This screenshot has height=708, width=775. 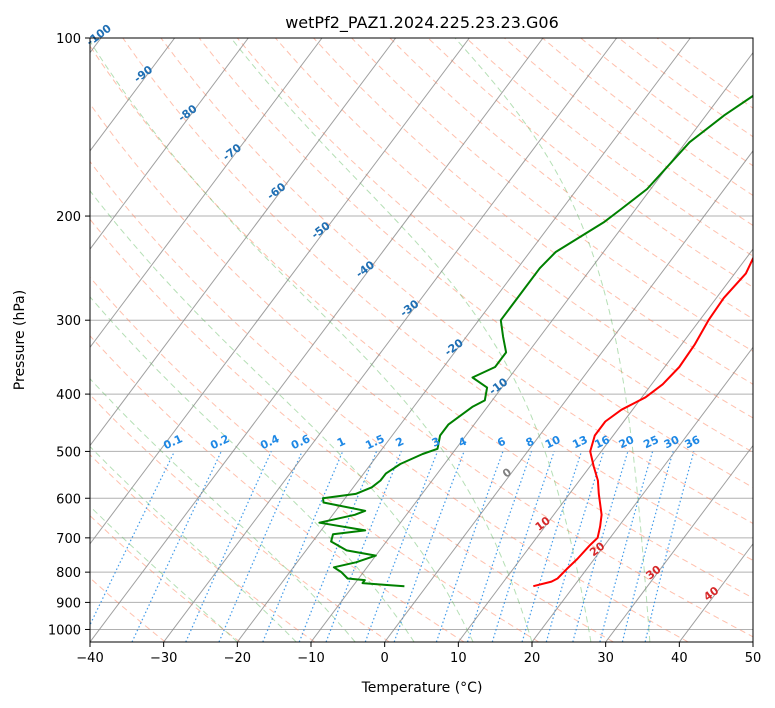 What do you see at coordinates (20, 340) in the screenshot?
I see `y-axis-label: Pressure (hPa)` at bounding box center [20, 340].